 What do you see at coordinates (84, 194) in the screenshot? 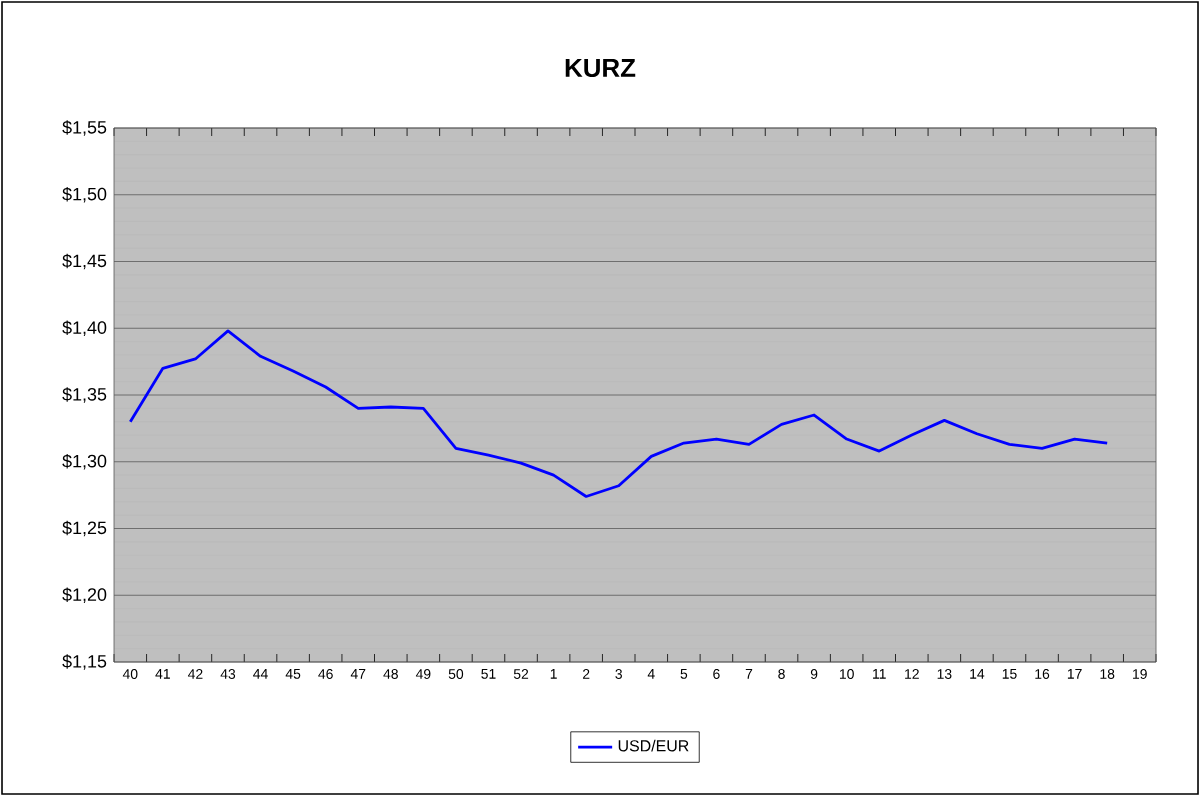
I see `y-tick-label: $1,50` at bounding box center [84, 194].